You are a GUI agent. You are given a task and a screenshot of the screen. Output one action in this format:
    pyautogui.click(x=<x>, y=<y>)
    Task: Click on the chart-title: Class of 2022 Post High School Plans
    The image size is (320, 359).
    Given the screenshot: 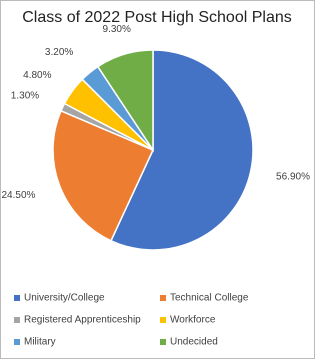 What is the action you would take?
    pyautogui.click(x=156, y=17)
    